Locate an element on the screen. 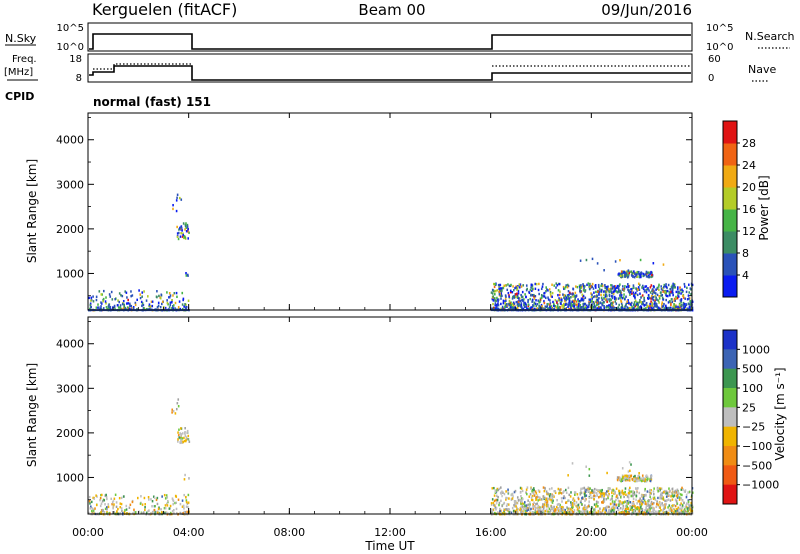 The width and height of the screenshot is (800, 554). nsky-tick-top: 10^5 is located at coordinates (70, 28).